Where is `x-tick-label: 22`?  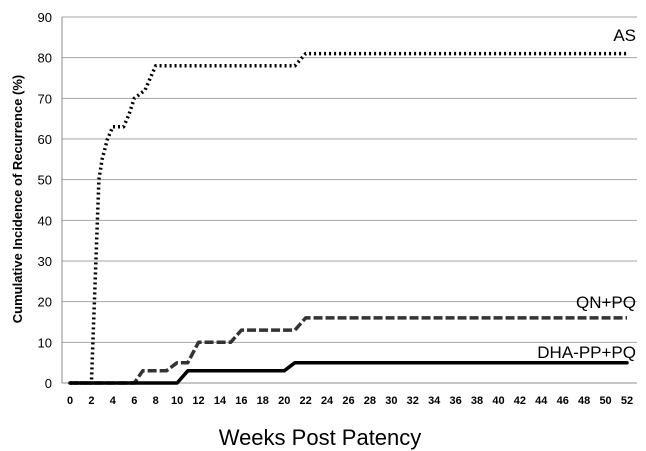
x-tick-label: 22 is located at coordinates (306, 401).